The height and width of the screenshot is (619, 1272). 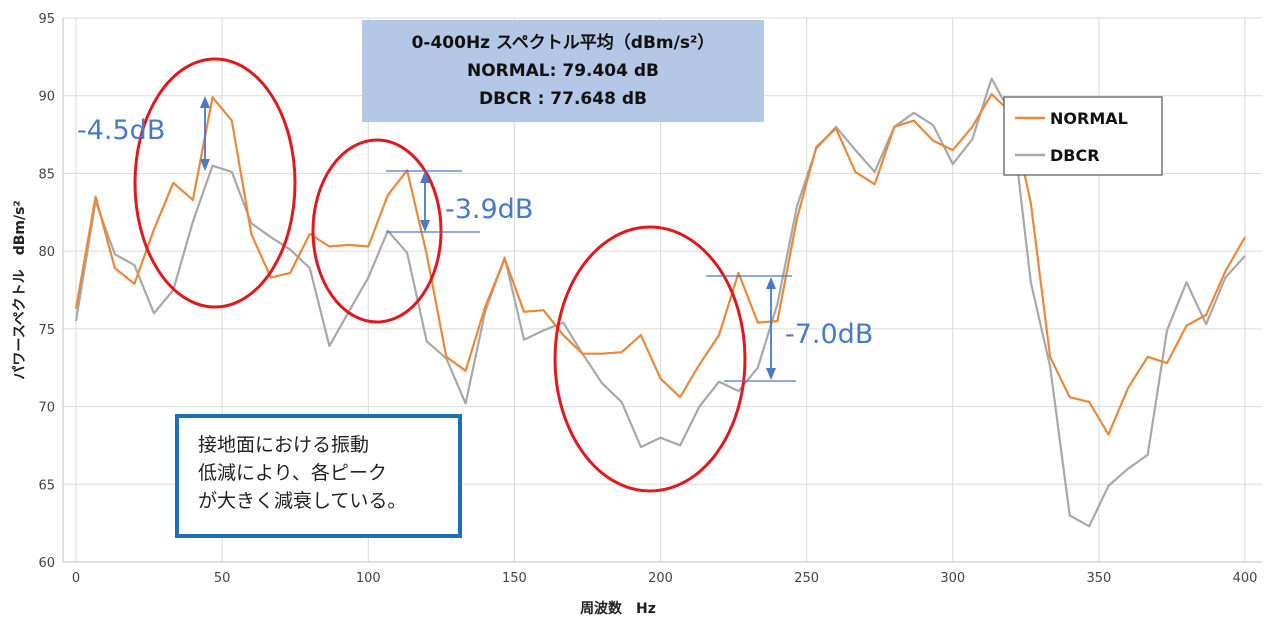 I want to click on info-line-3: DBCR : 77.648 dB, so click(x=563, y=99).